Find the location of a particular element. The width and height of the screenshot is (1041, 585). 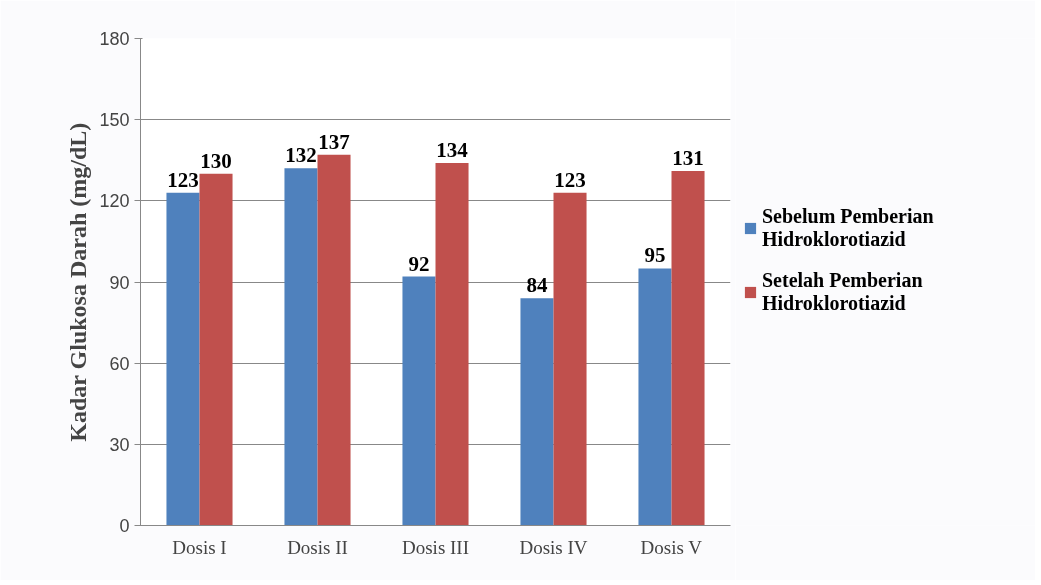

data-label: 132 is located at coordinates (301, 155).